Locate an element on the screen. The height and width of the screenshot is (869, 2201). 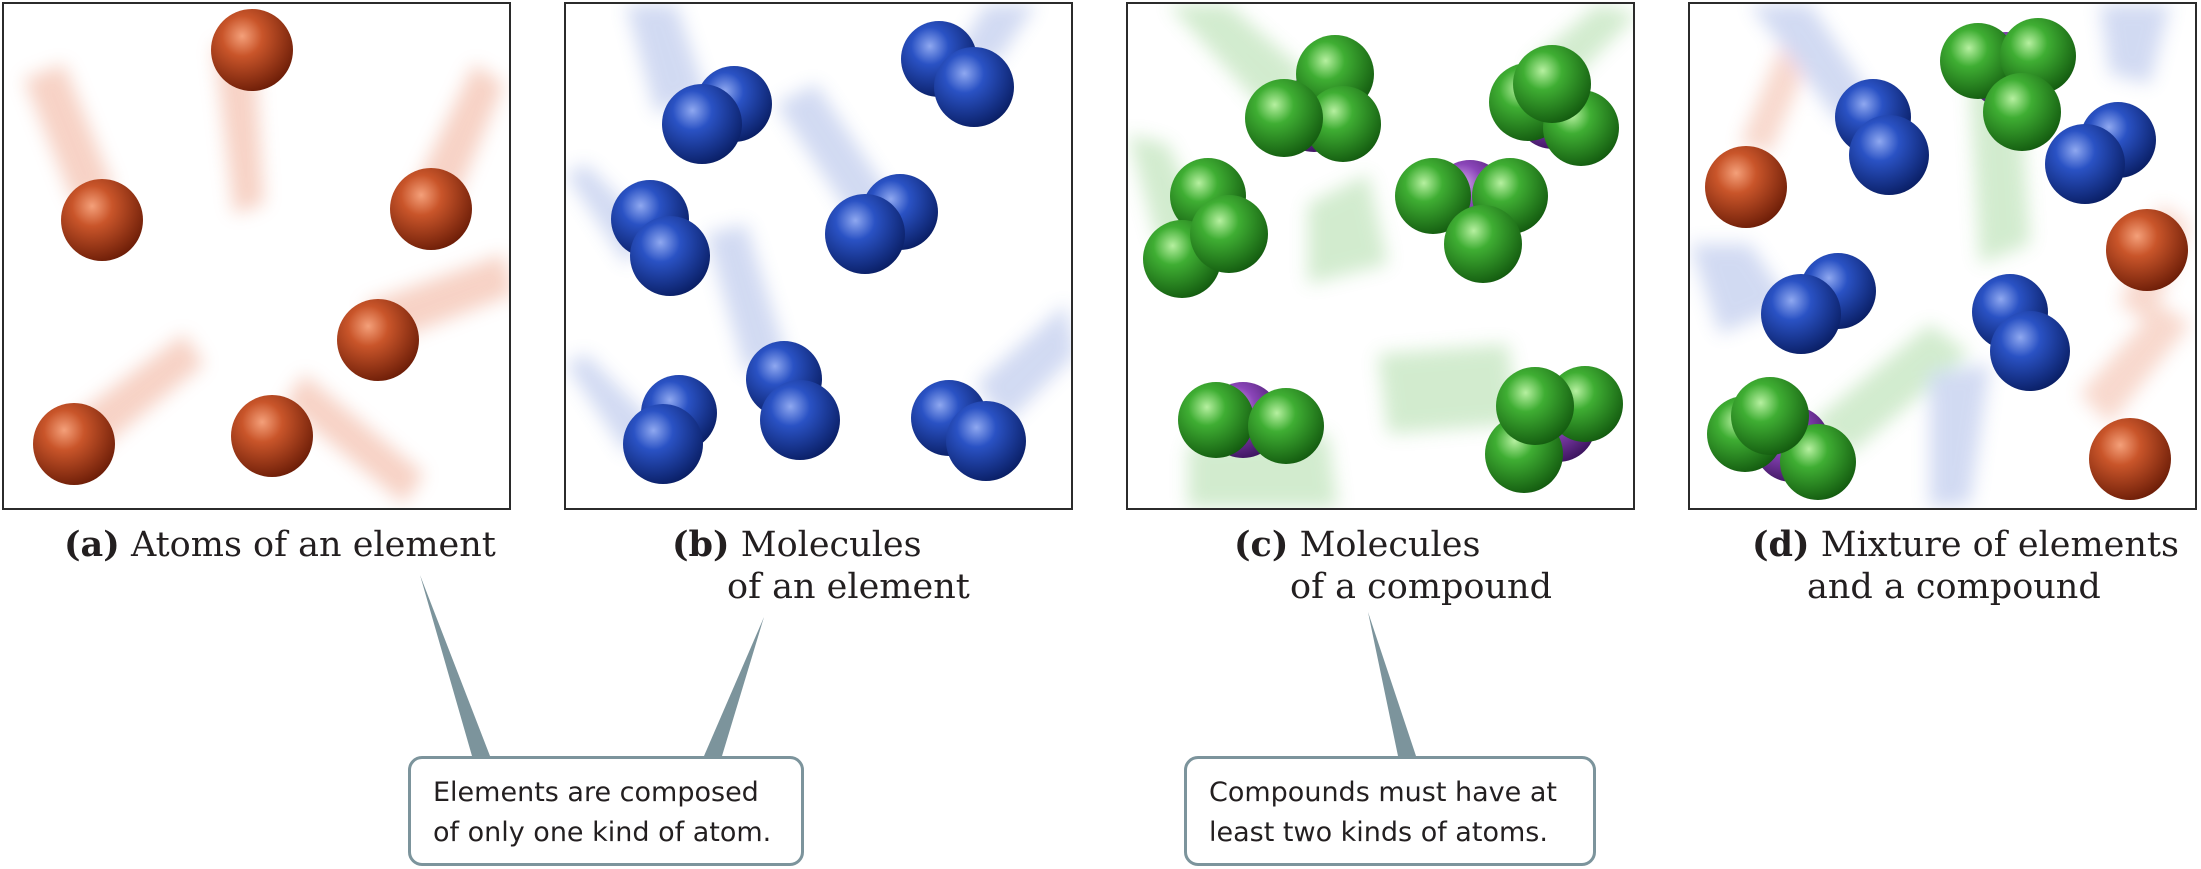
caption-b-line-1: Molecules is located at coordinates (831, 545).